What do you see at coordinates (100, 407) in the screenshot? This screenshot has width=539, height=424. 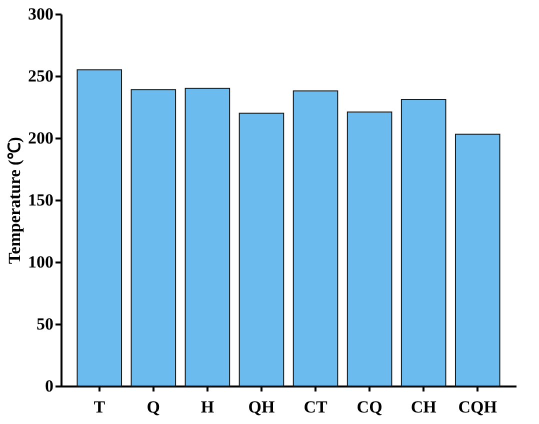 I see `x-tick-label: T` at bounding box center [100, 407].